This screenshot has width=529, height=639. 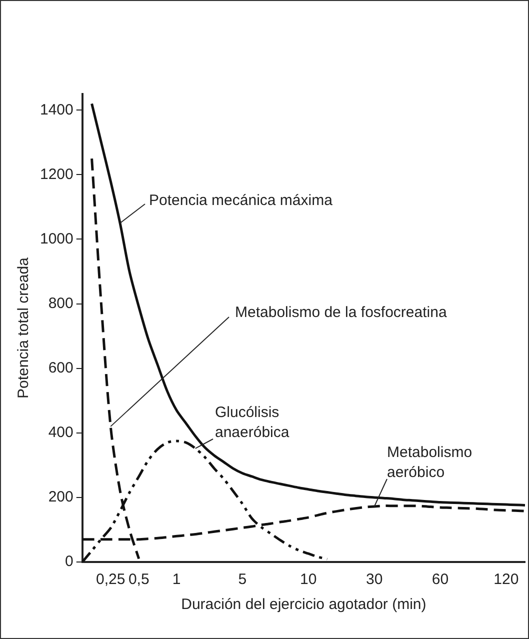 I want to click on y-tick-label: 1400, so click(x=57, y=109).